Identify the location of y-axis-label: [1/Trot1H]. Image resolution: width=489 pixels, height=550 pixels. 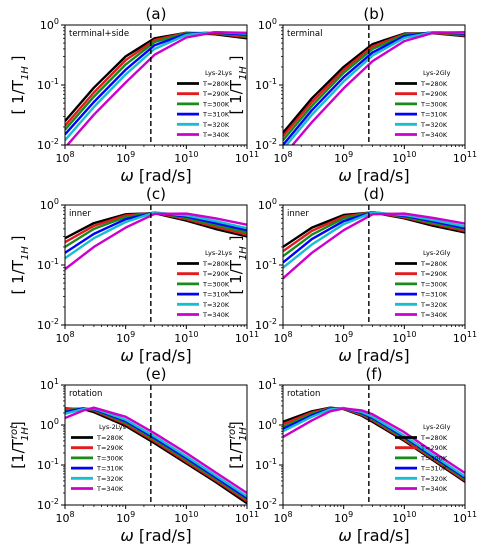
(238, 445).